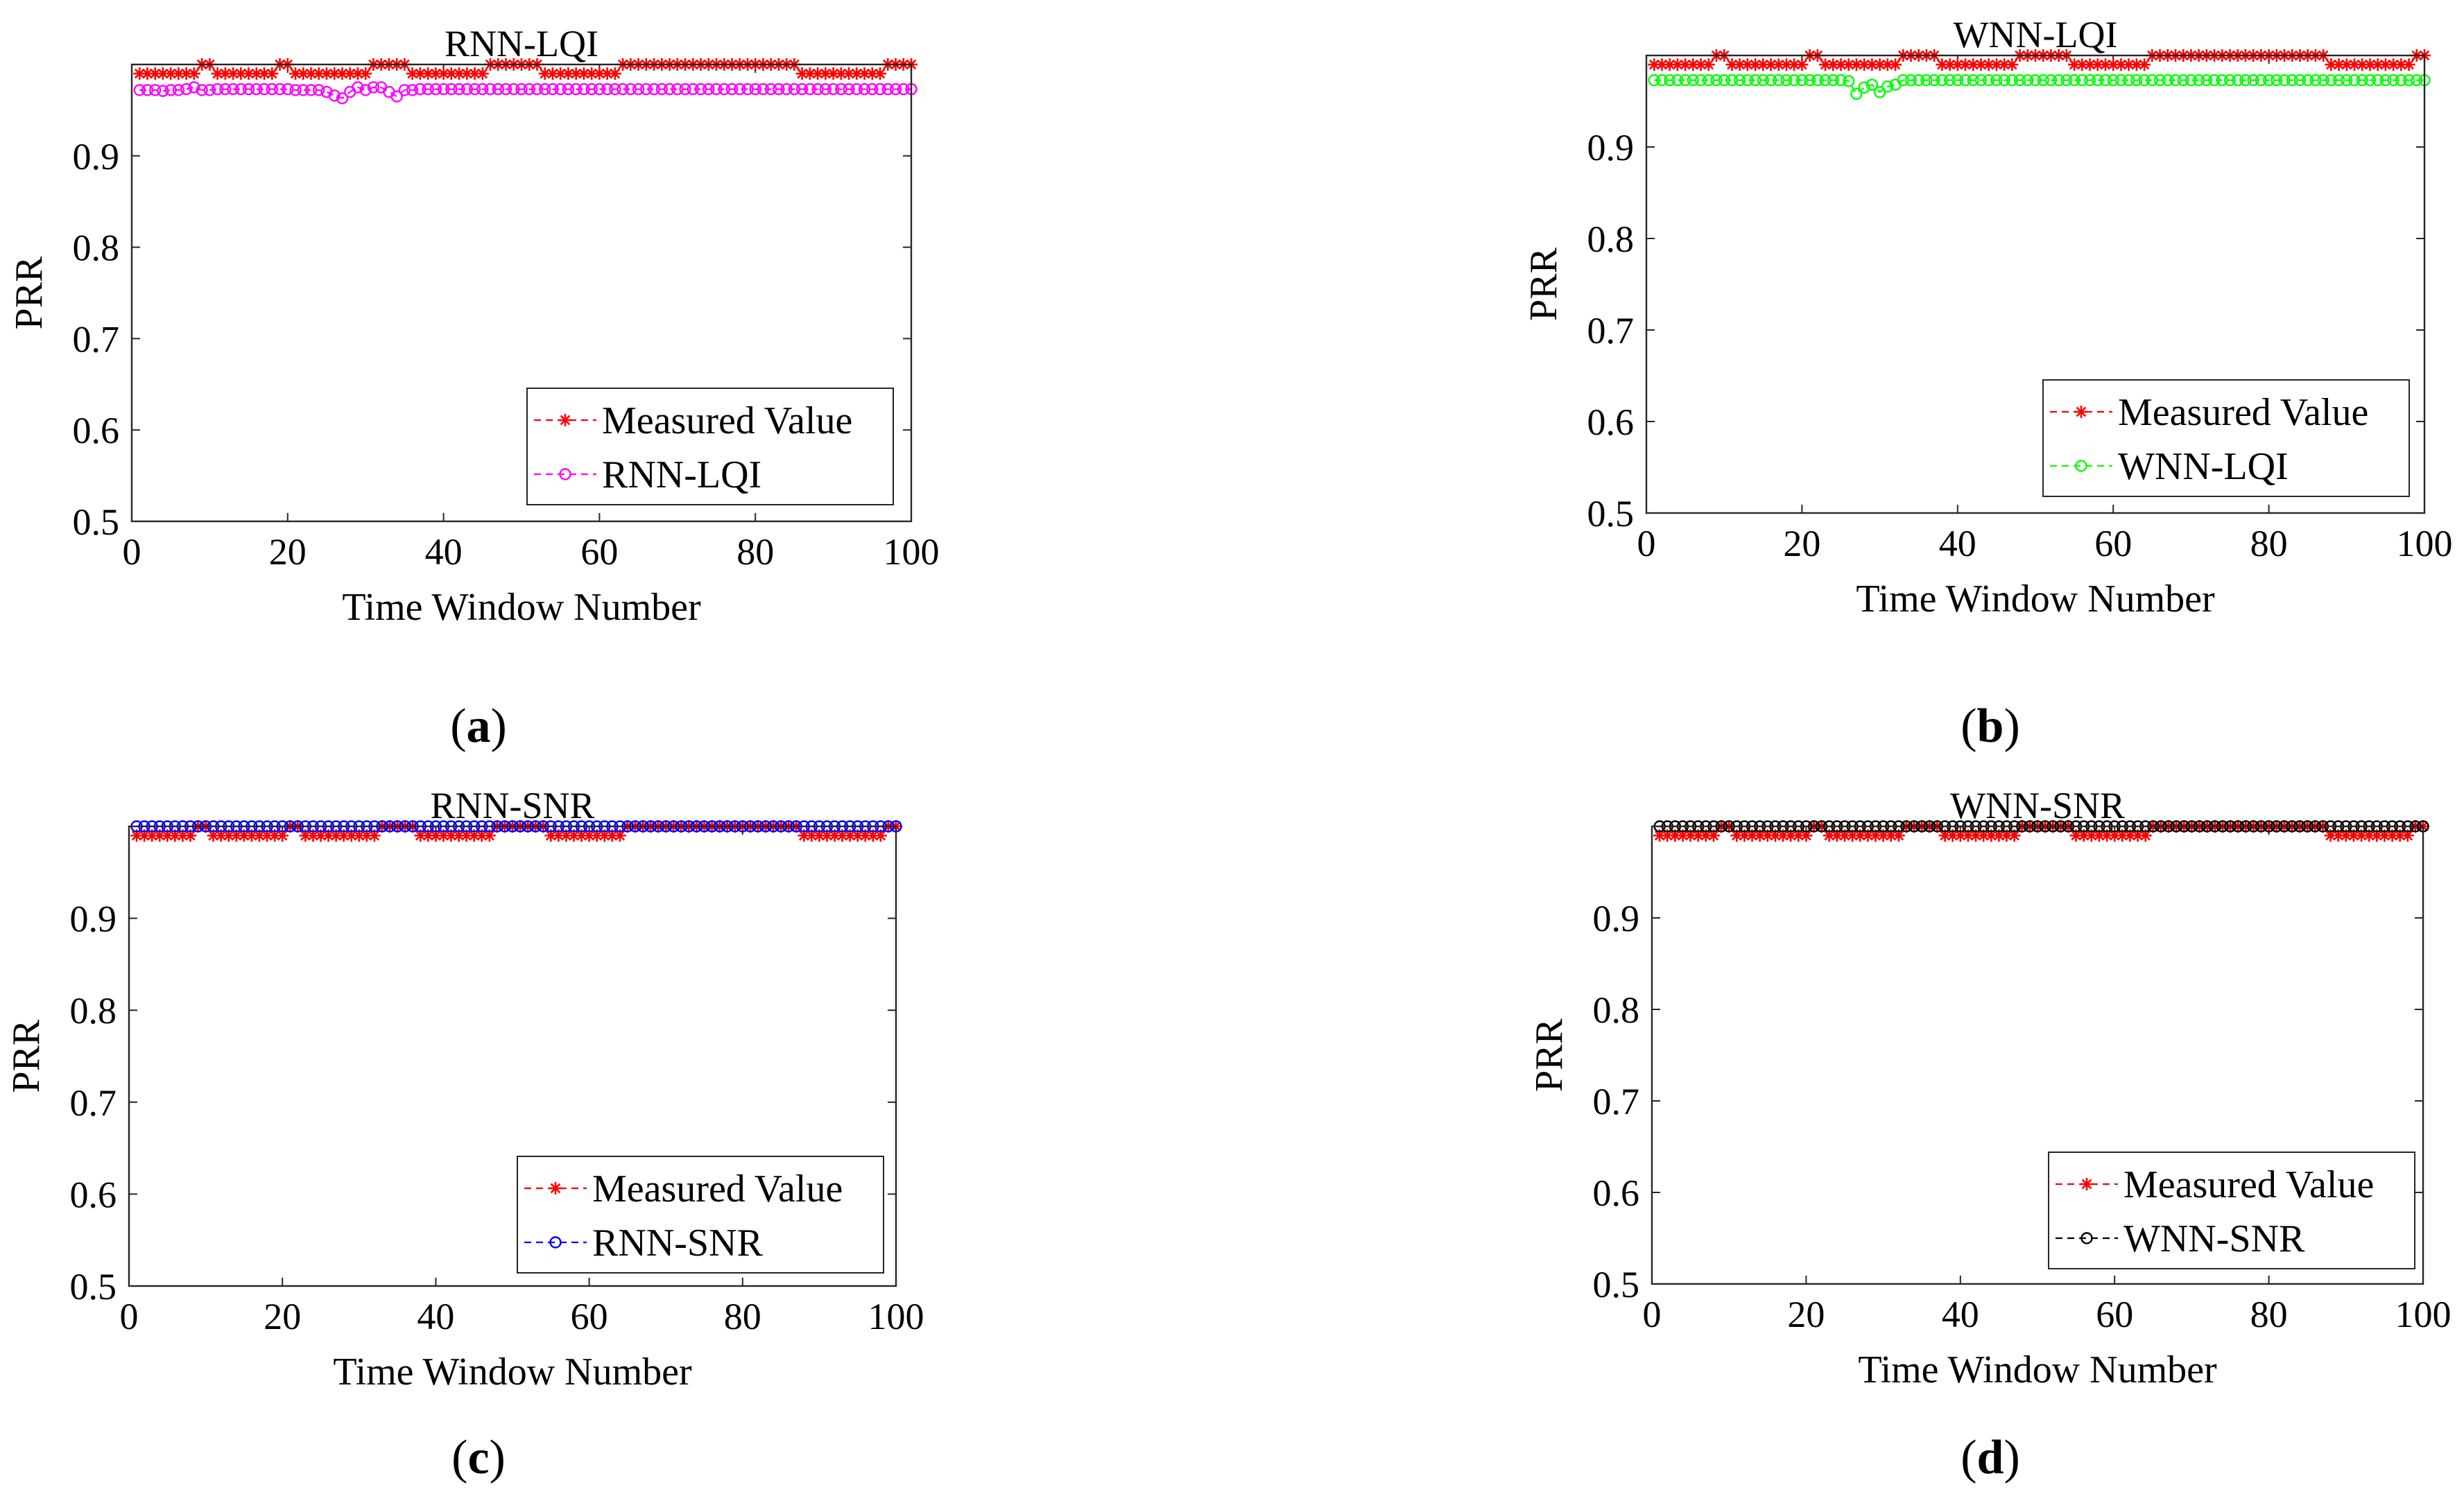  I want to click on legend: Measured Value RNN-LQI, so click(710, 446).